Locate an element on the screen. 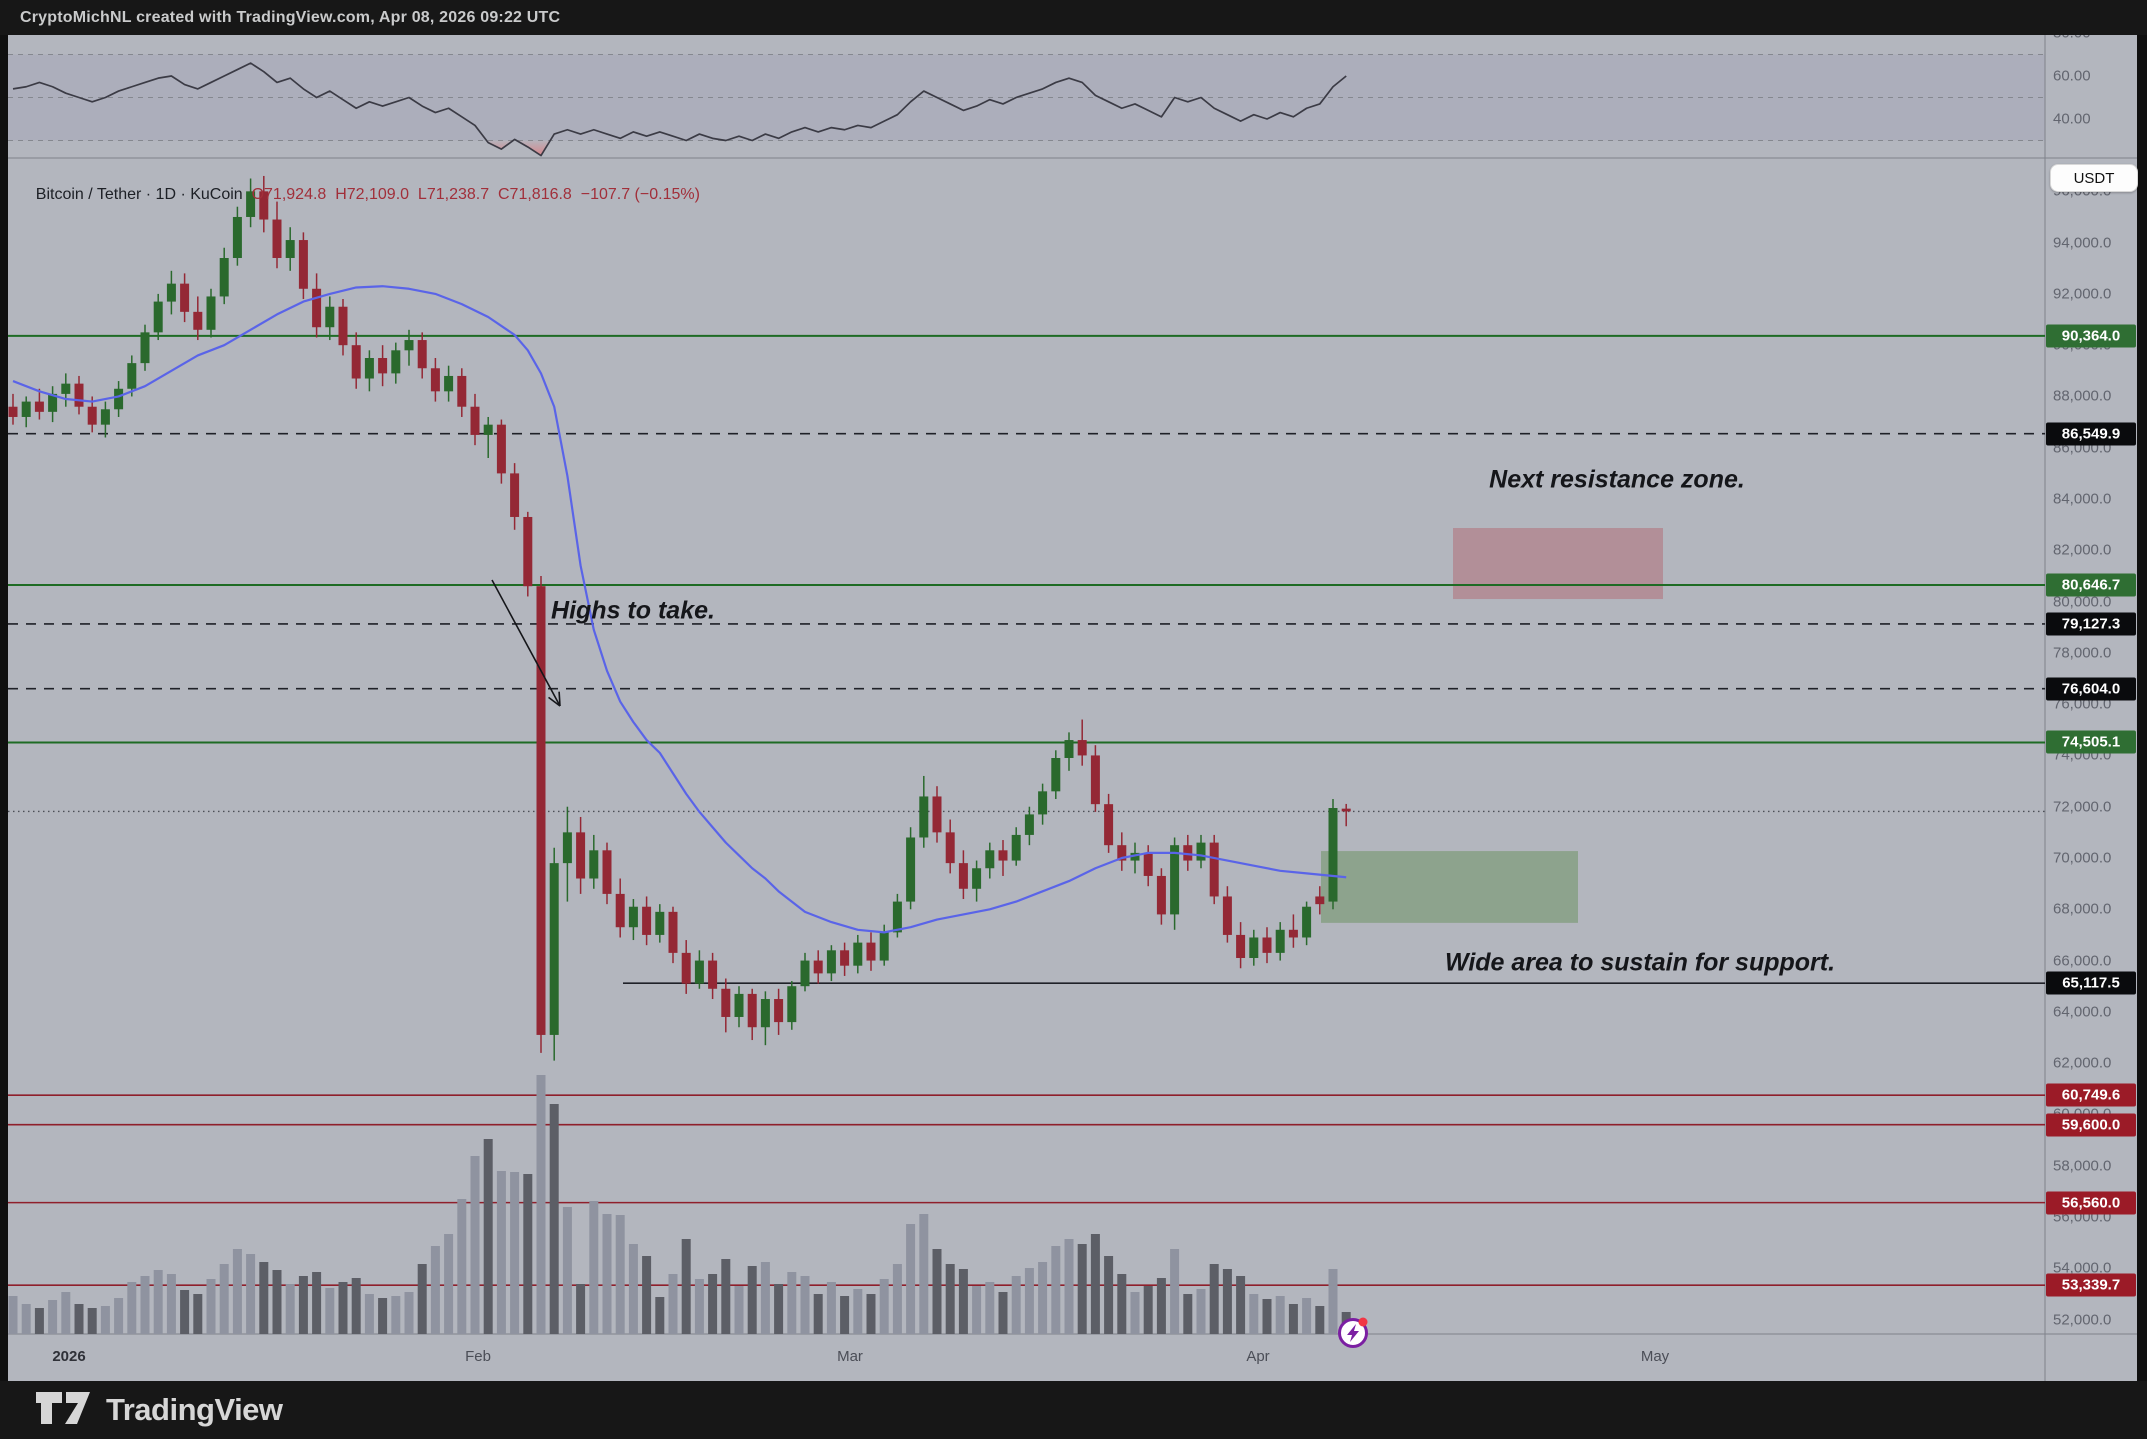 This screenshot has height=1439, width=2147. annotation-next-resistance-zone: Next resistance zone. is located at coordinates (1617, 479).